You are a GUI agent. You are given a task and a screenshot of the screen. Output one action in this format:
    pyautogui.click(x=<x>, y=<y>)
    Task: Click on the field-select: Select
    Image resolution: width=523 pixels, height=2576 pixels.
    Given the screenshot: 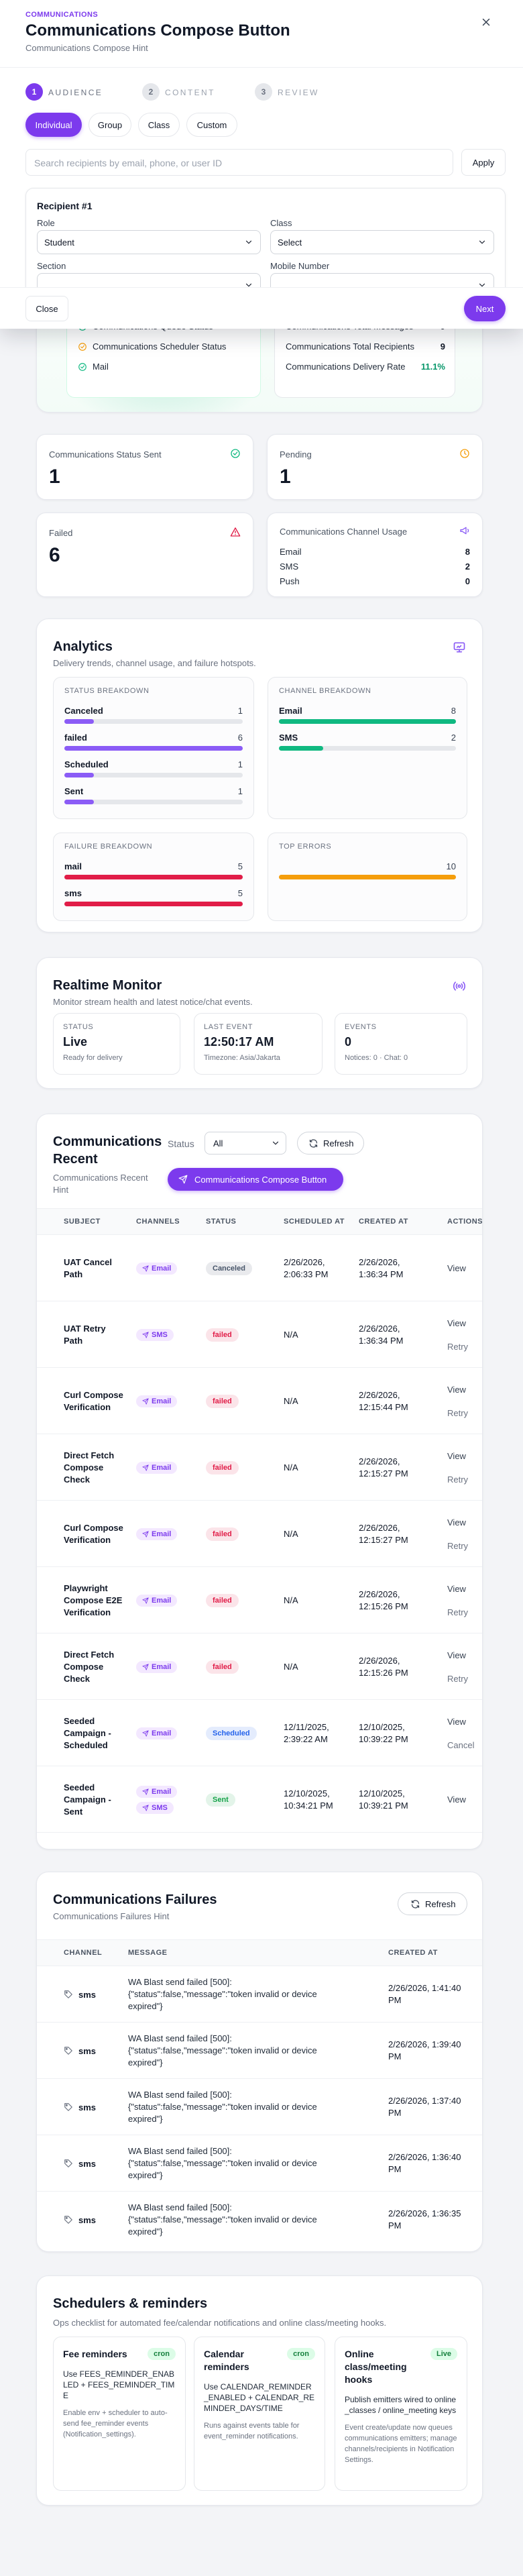 What is the action you would take?
    pyautogui.click(x=382, y=242)
    